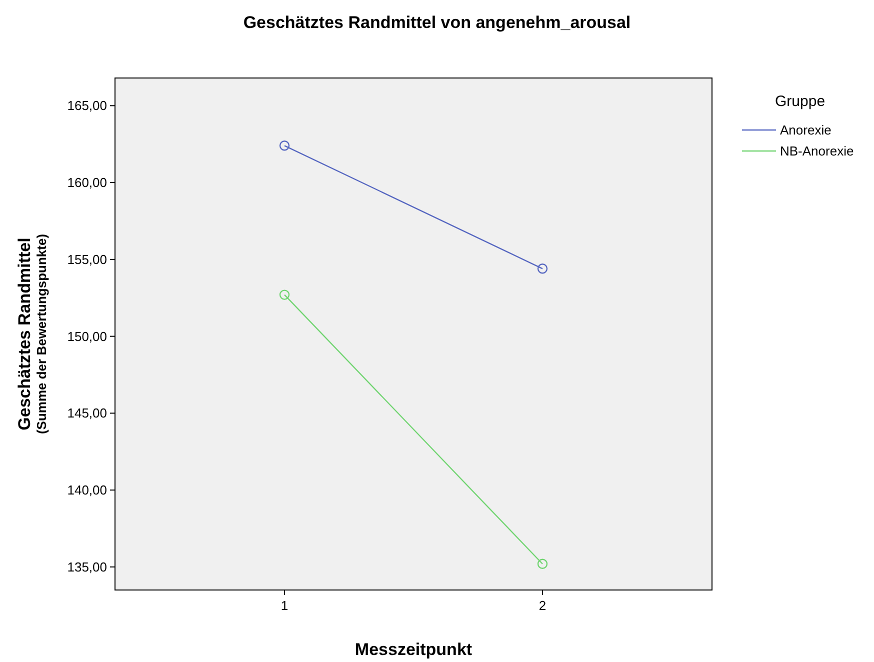 This screenshot has height=662, width=874. What do you see at coordinates (284, 605) in the screenshot?
I see `x-tick-label: 1` at bounding box center [284, 605].